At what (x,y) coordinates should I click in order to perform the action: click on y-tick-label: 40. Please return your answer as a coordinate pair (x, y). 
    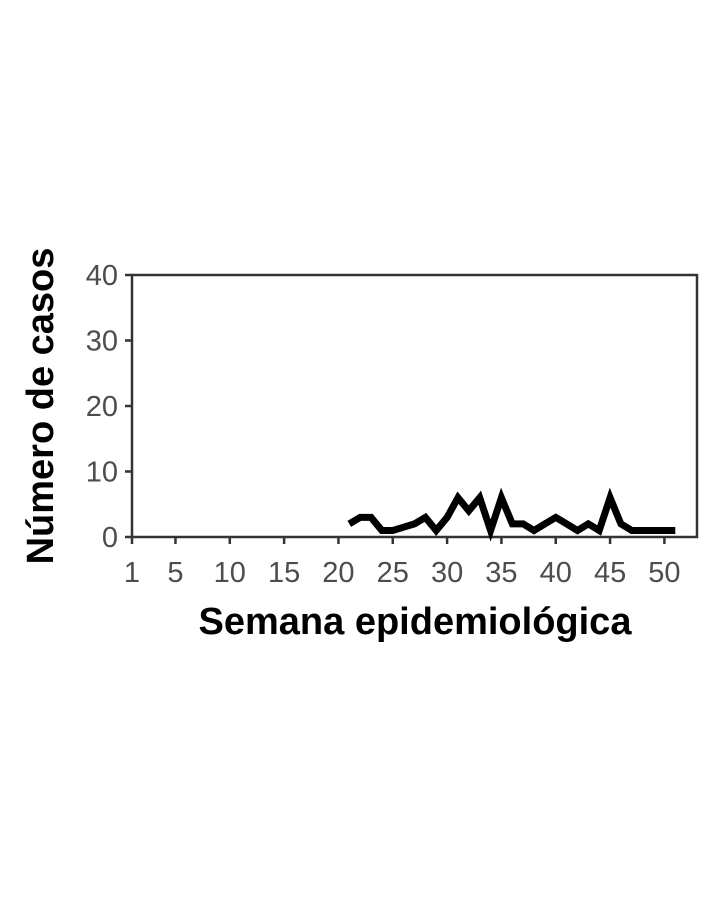
    Looking at the image, I should click on (102, 276).